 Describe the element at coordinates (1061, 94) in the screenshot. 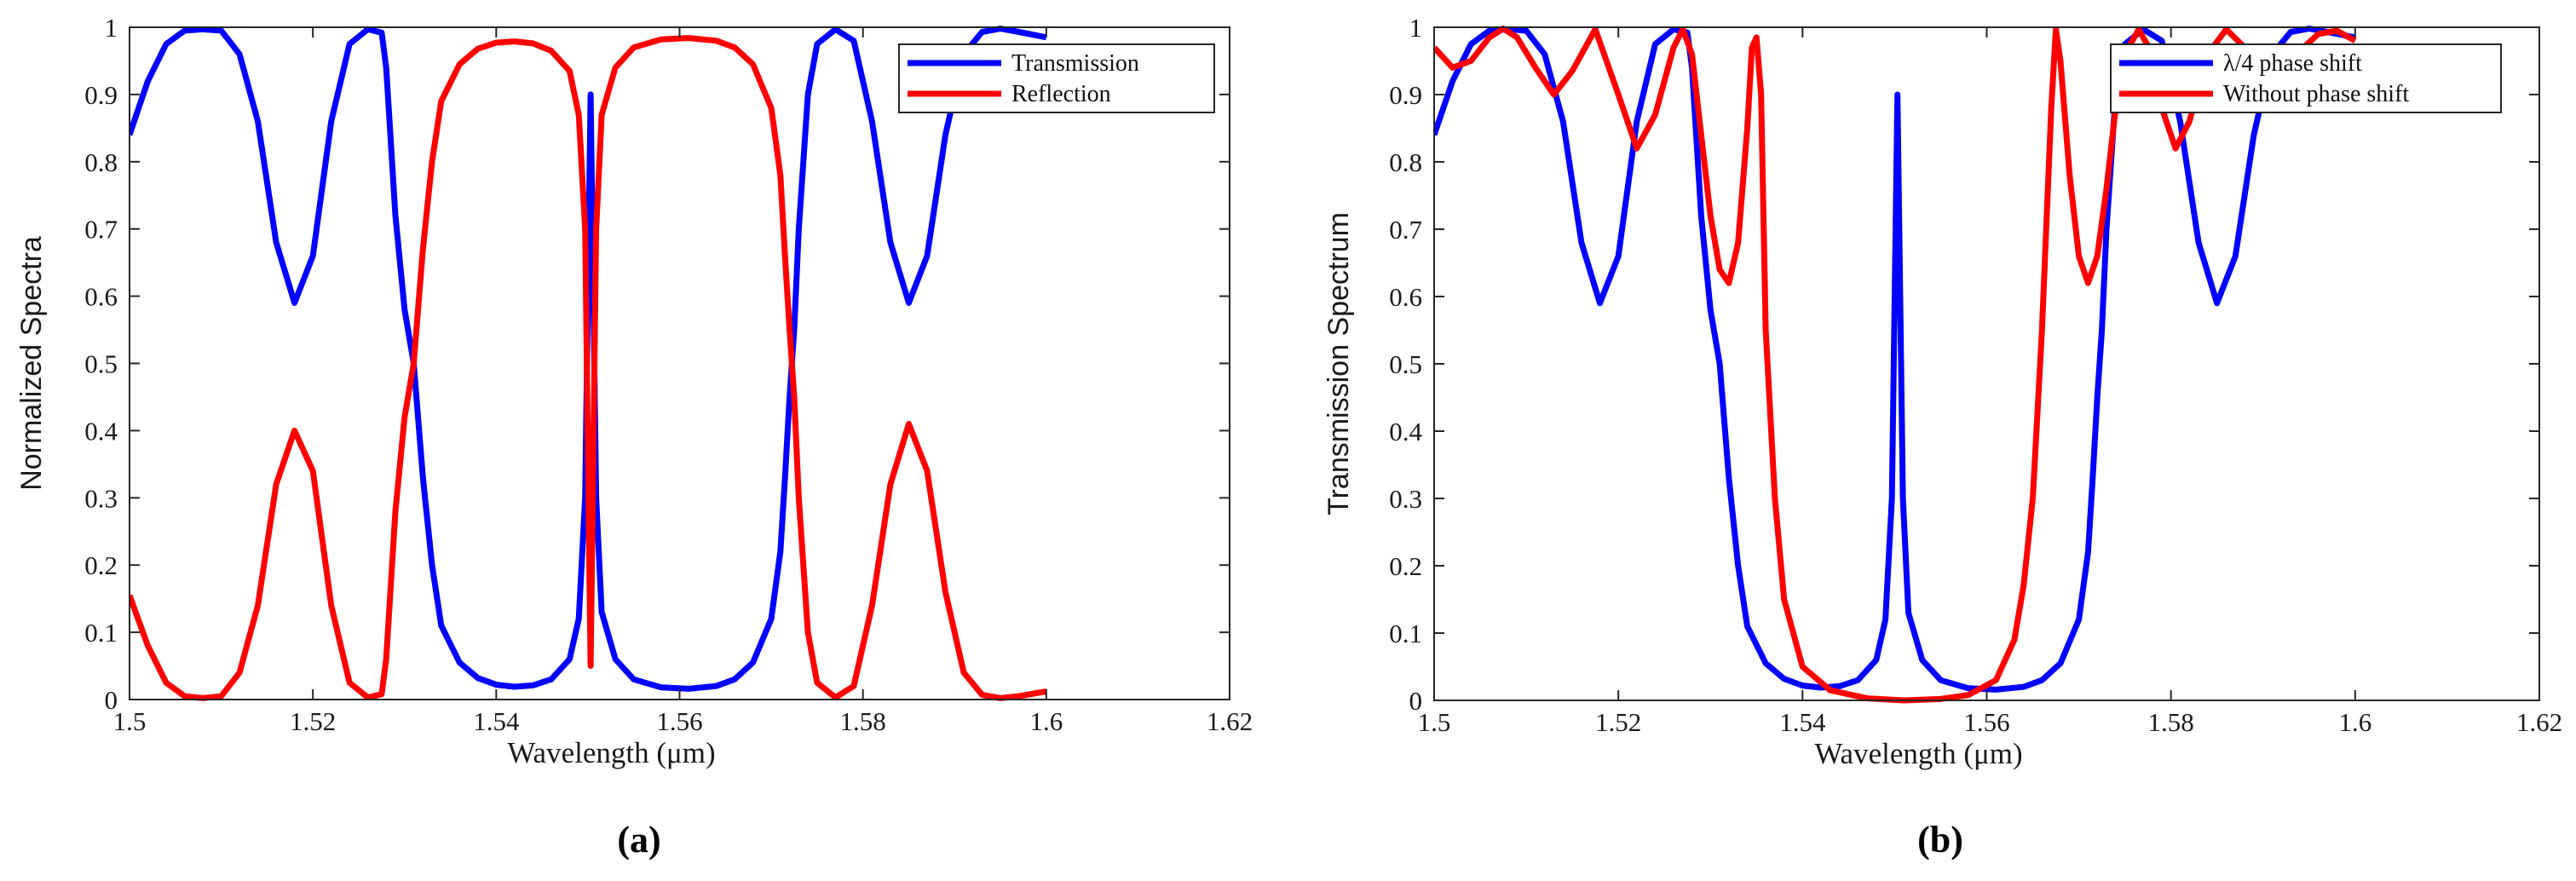

I see `legend-label: Reflection` at that location.